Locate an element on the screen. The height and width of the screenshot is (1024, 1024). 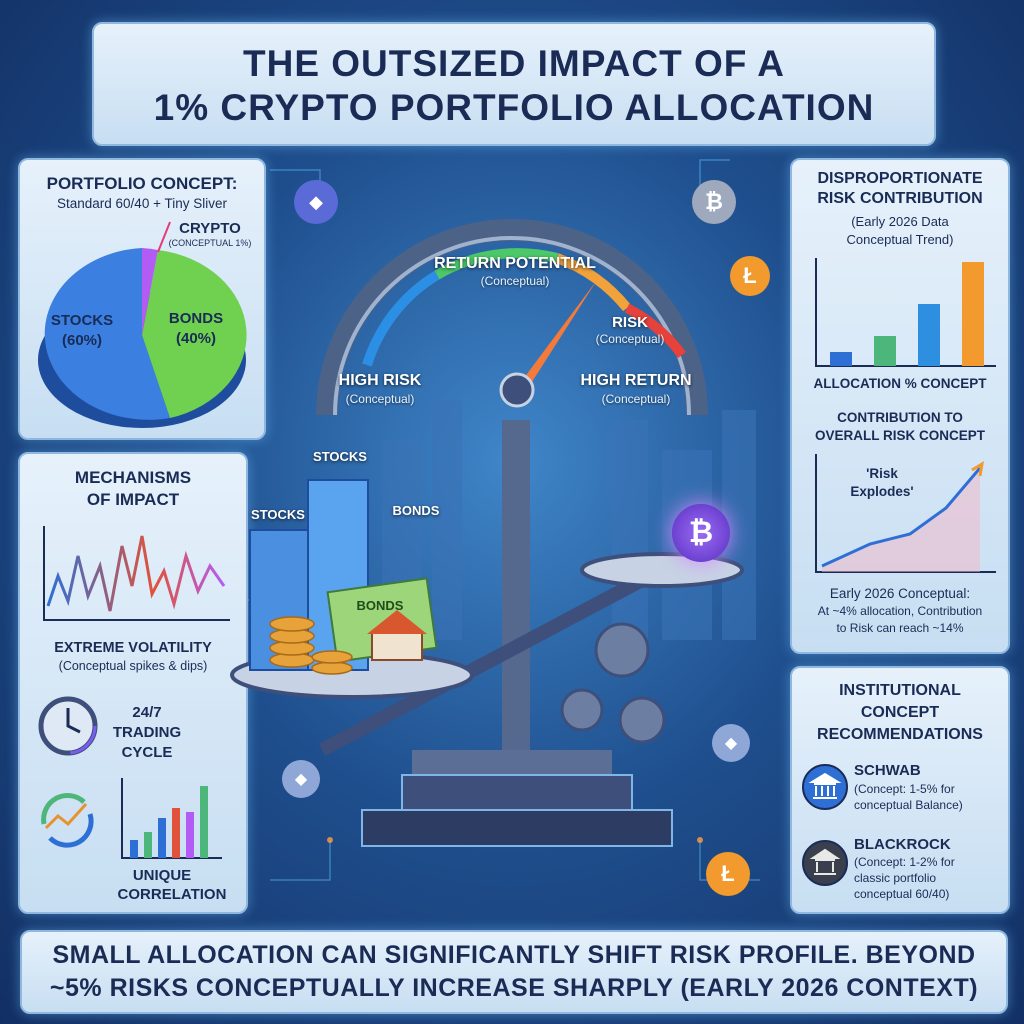
early-line-2: At ~4% allocation, Contribution is located at coordinates (900, 611).